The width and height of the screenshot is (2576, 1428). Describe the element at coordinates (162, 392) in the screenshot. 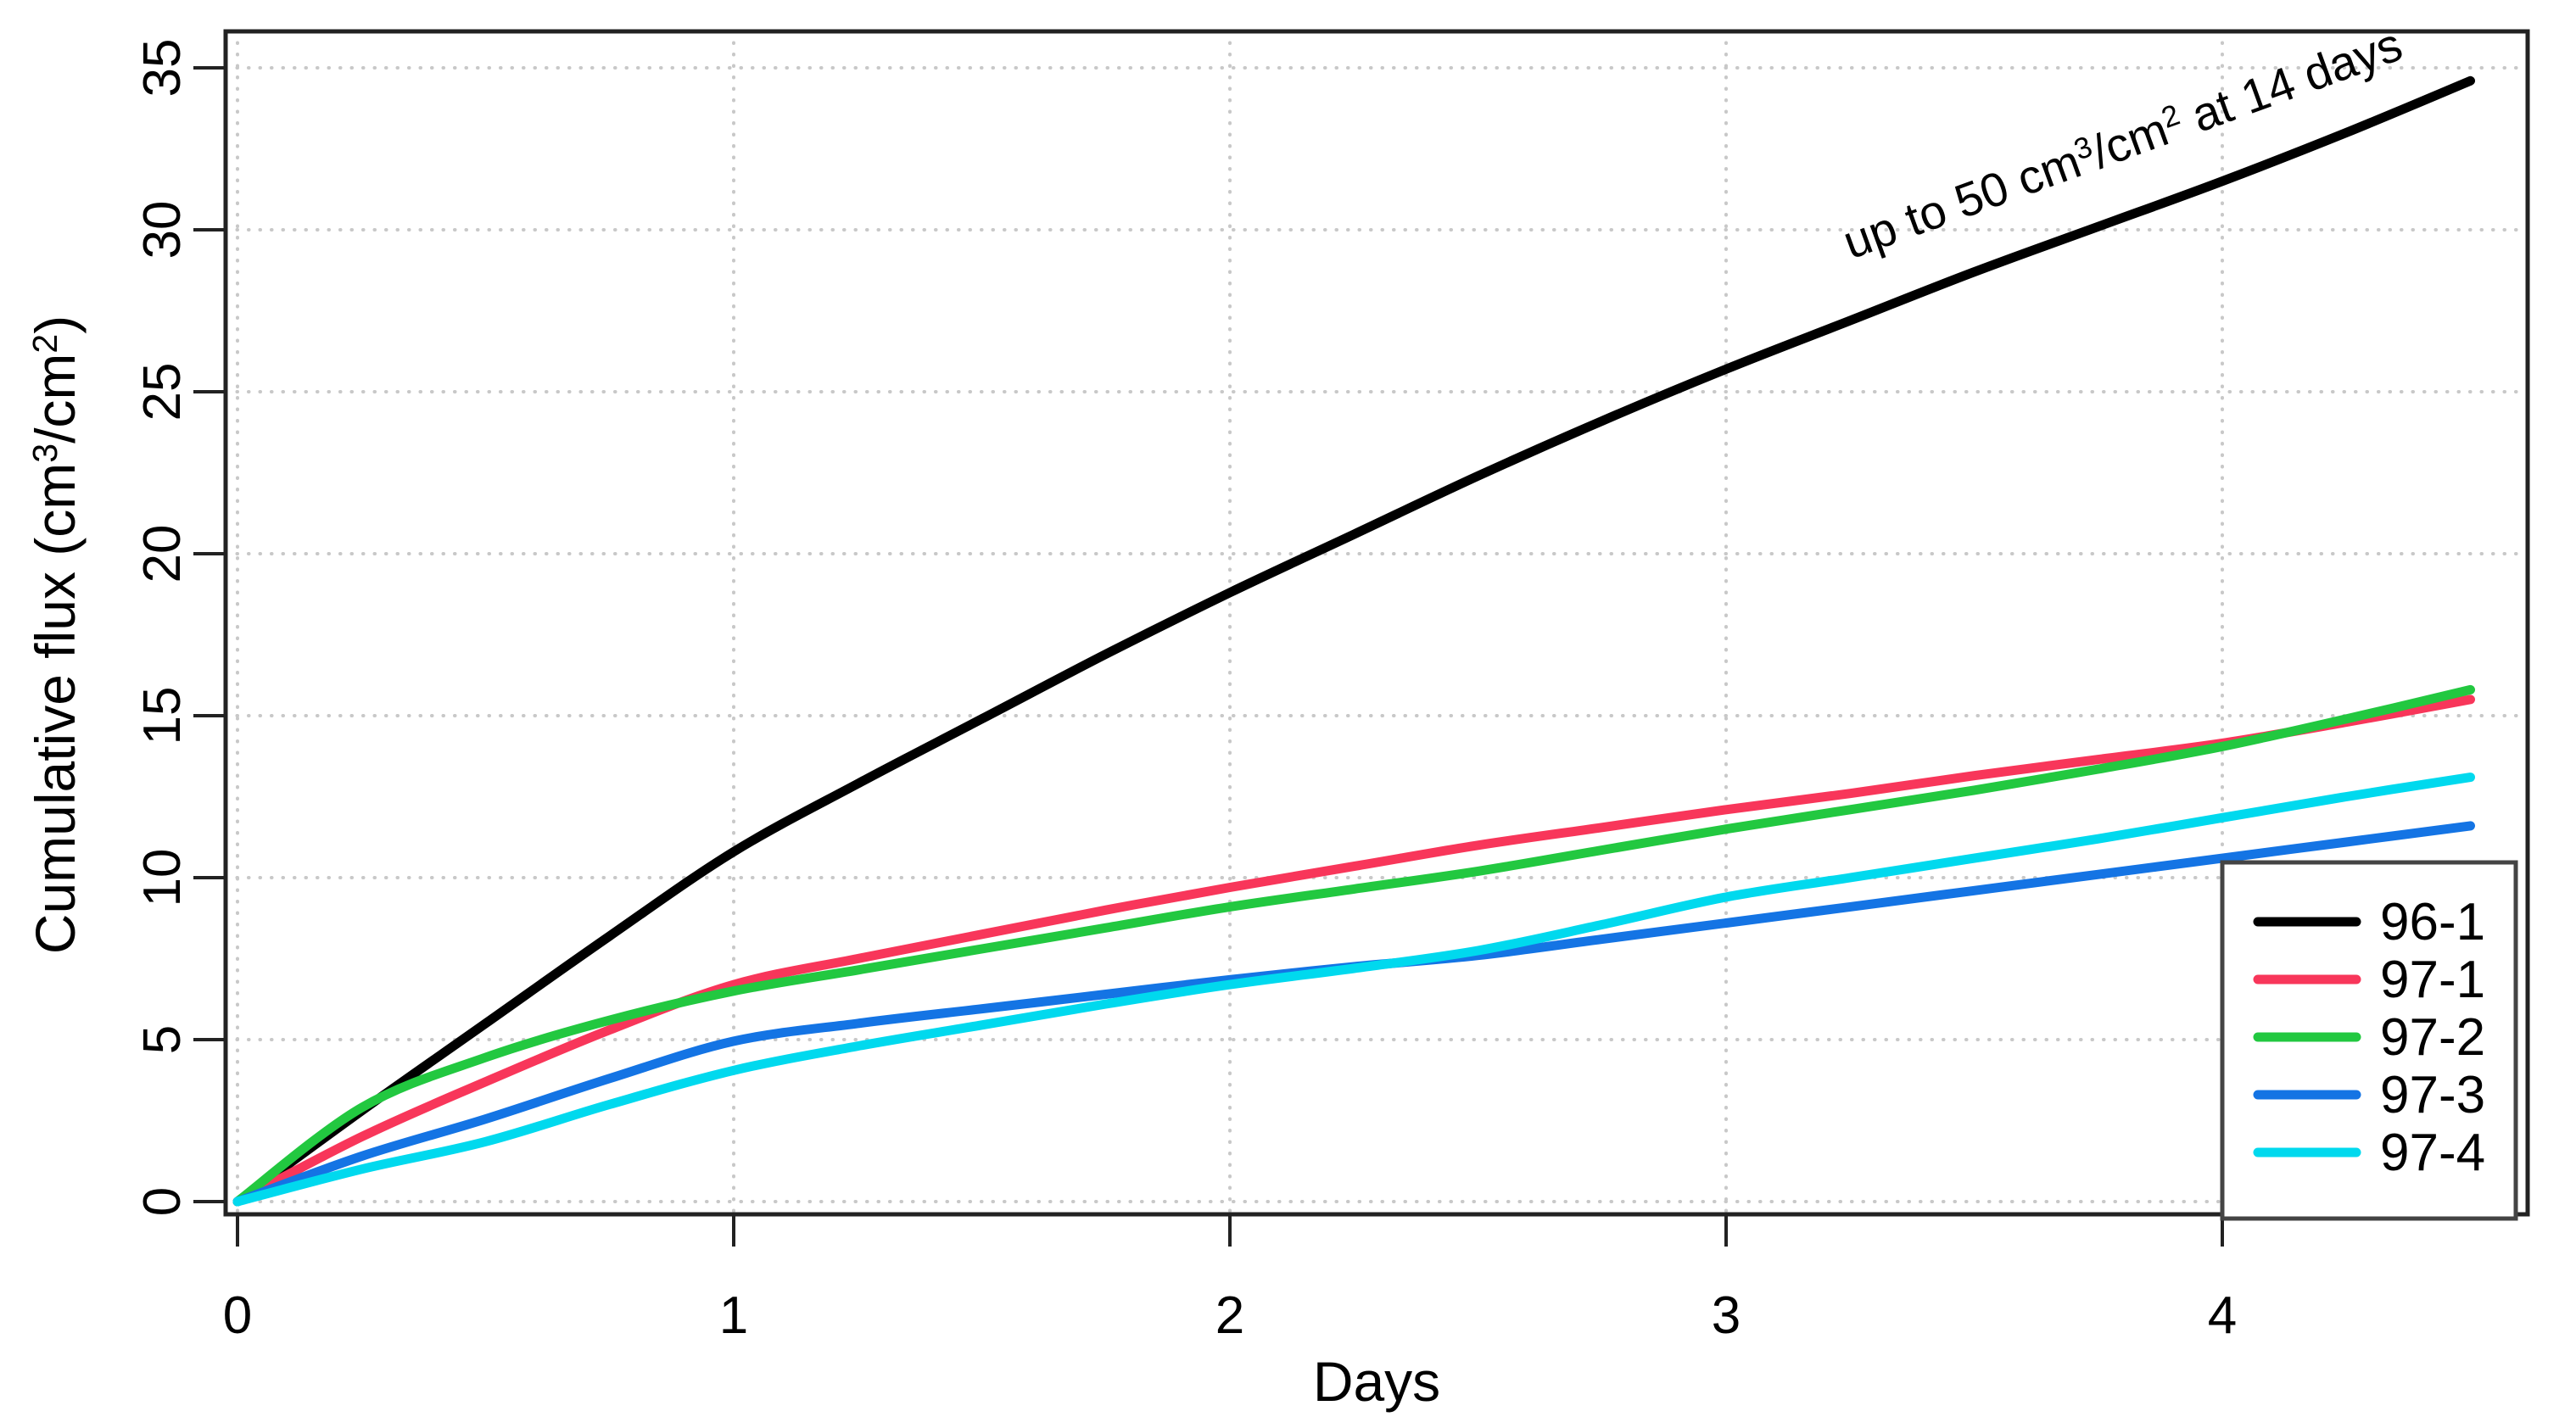

I see `y-tick-label: 25` at that location.